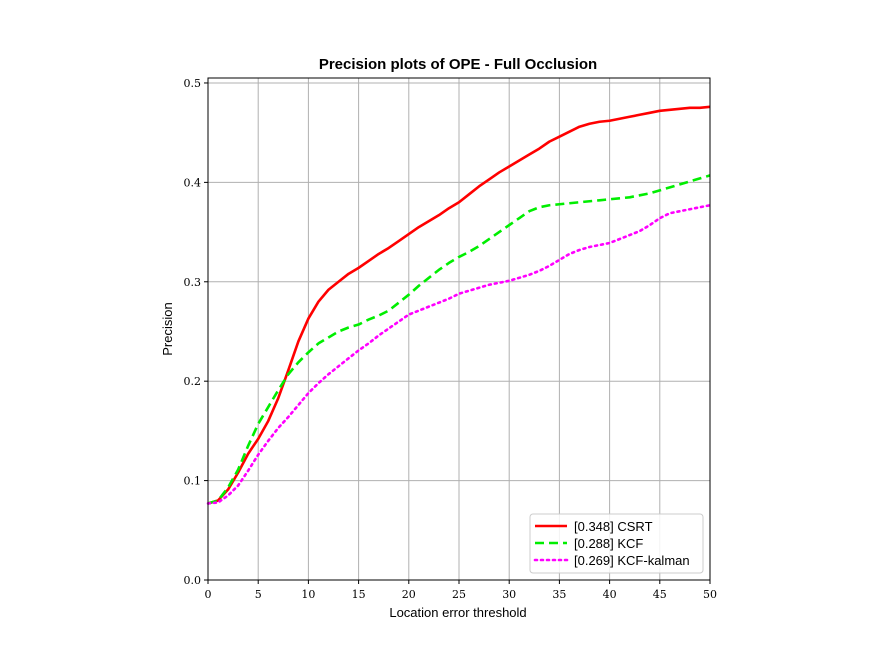 This screenshot has height=652, width=894. What do you see at coordinates (359, 594) in the screenshot?
I see `x-tick-label: 15` at bounding box center [359, 594].